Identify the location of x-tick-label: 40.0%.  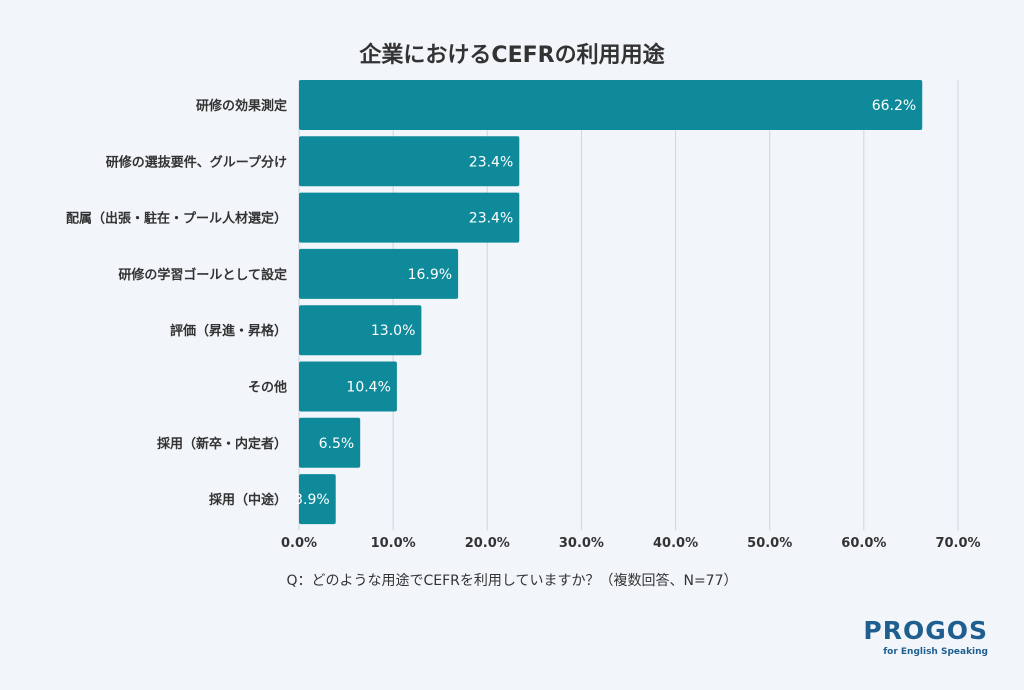
(675, 543).